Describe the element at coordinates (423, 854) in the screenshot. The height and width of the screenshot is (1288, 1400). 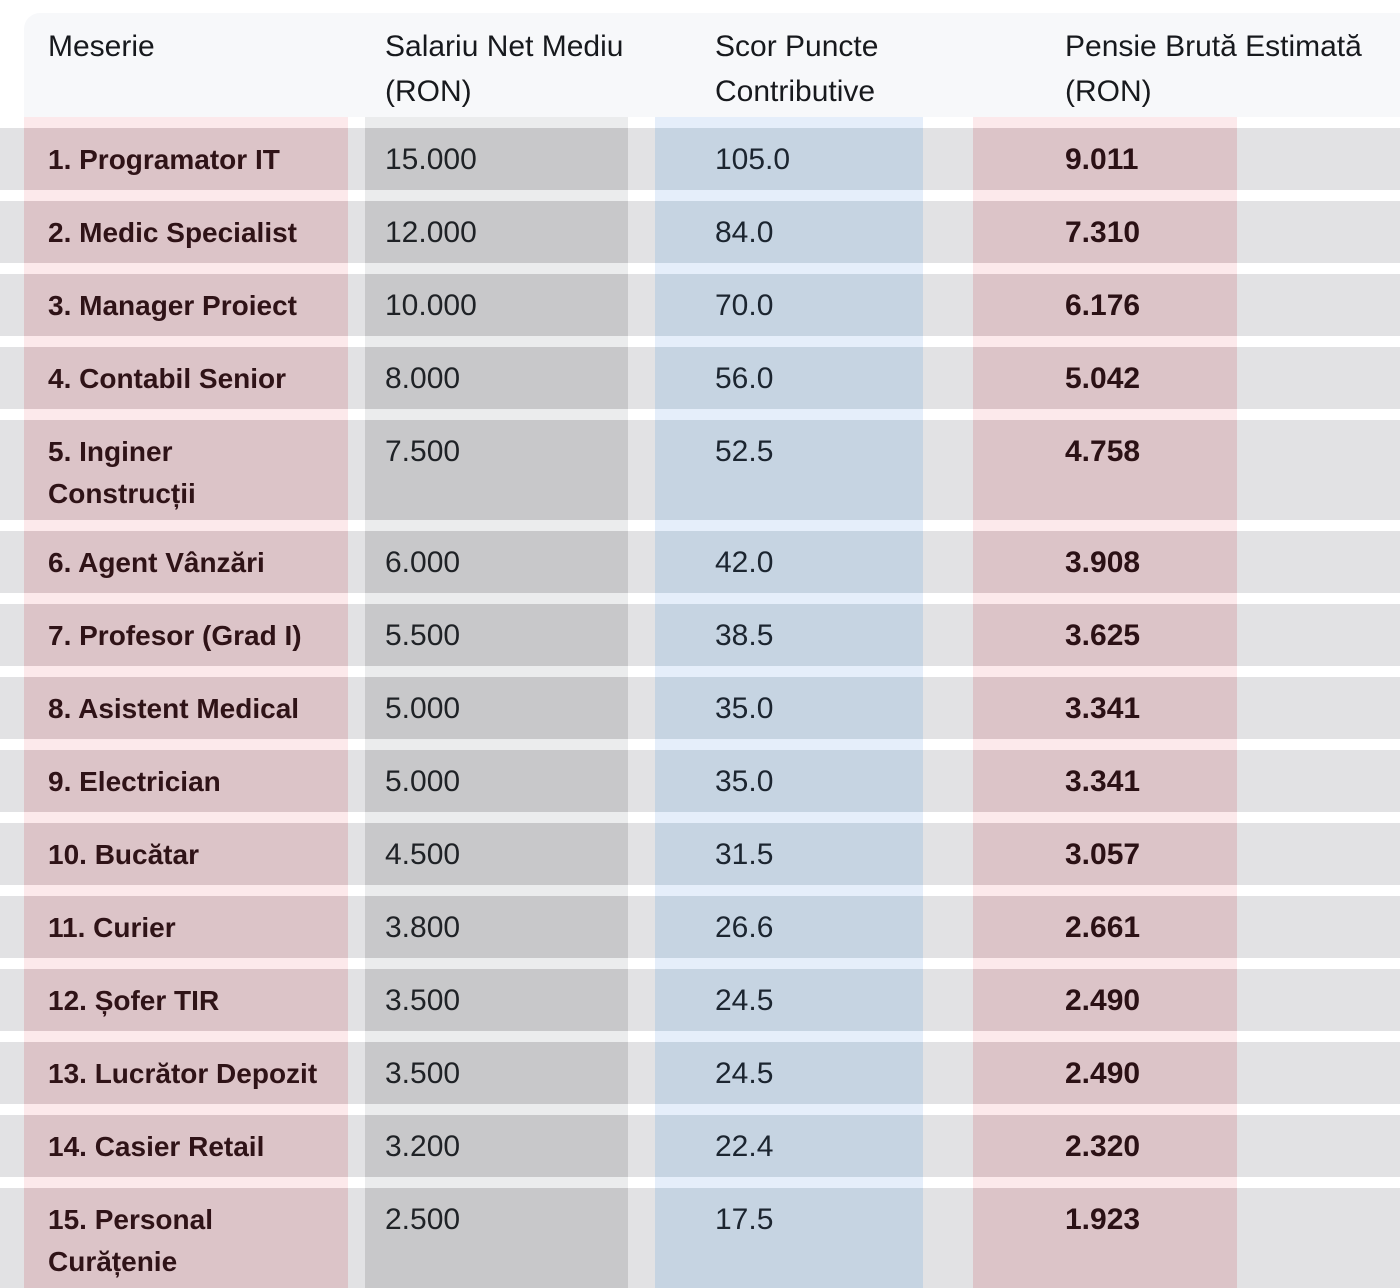
I see `salariu-cell: 4.500` at that location.